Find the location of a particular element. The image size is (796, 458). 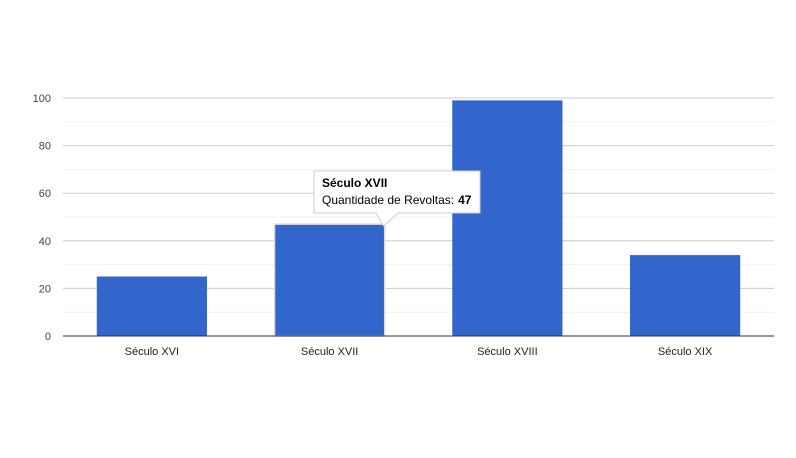

x-category-label: Século XIX is located at coordinates (685, 352).